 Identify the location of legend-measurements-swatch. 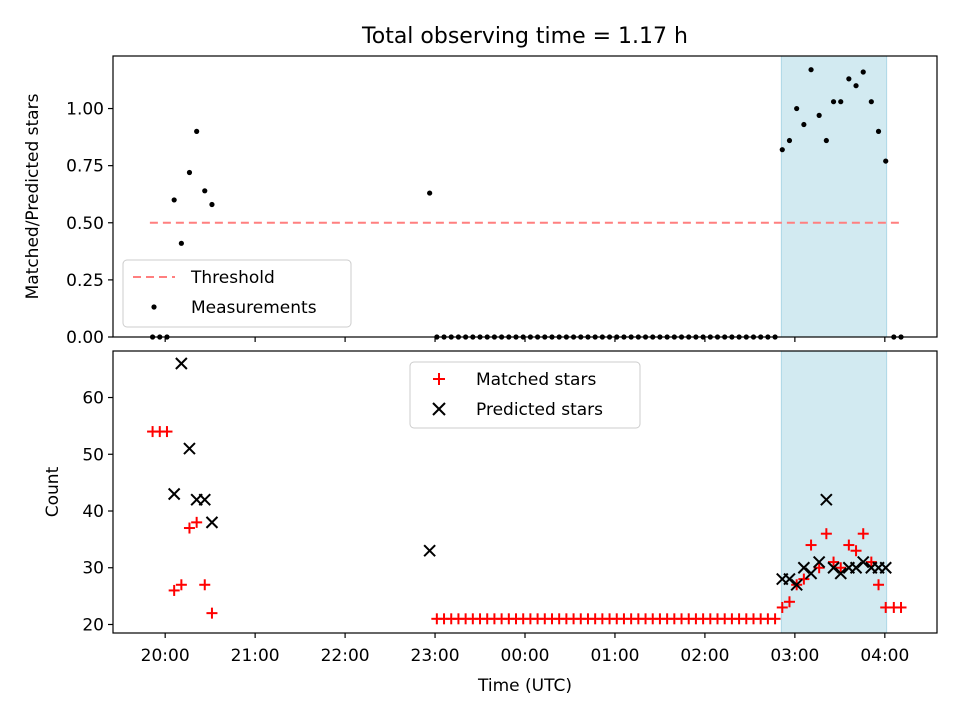
(154, 307).